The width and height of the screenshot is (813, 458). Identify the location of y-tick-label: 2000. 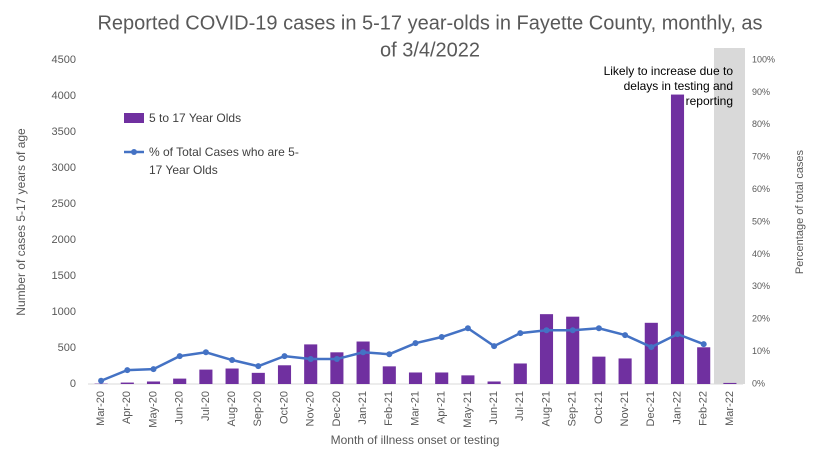
(64, 240).